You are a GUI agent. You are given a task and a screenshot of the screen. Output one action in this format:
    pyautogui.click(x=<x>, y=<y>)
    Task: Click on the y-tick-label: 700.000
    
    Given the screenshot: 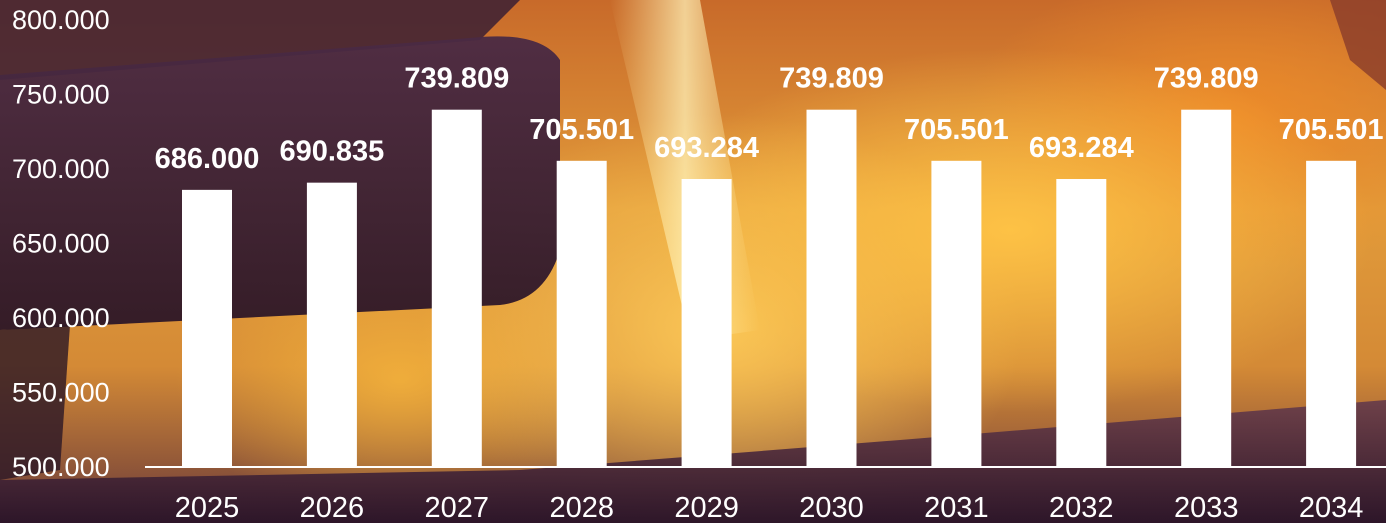 What is the action you would take?
    pyautogui.click(x=61, y=169)
    